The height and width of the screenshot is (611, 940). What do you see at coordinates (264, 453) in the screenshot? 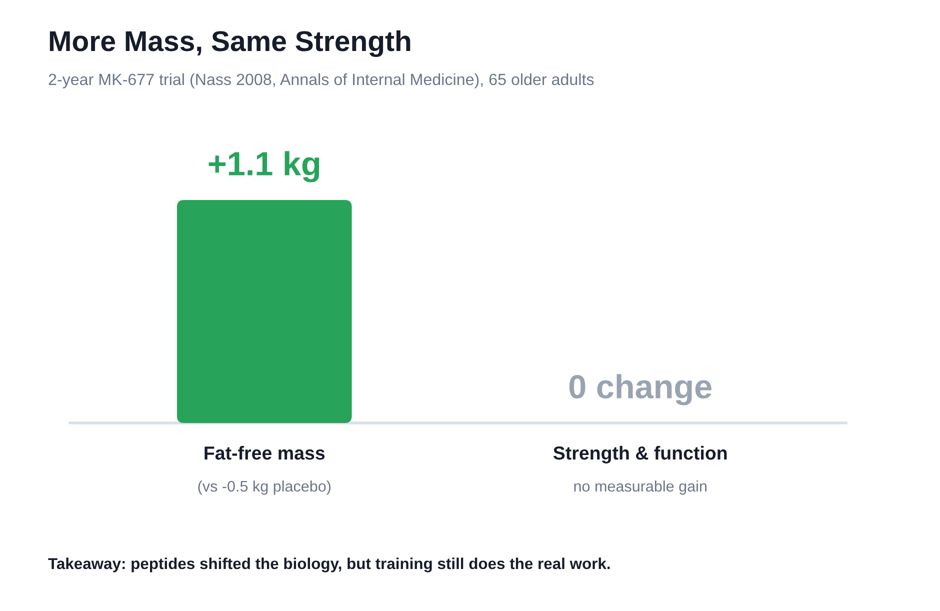
I see `x-tick-label: Fat-free mass` at bounding box center [264, 453].